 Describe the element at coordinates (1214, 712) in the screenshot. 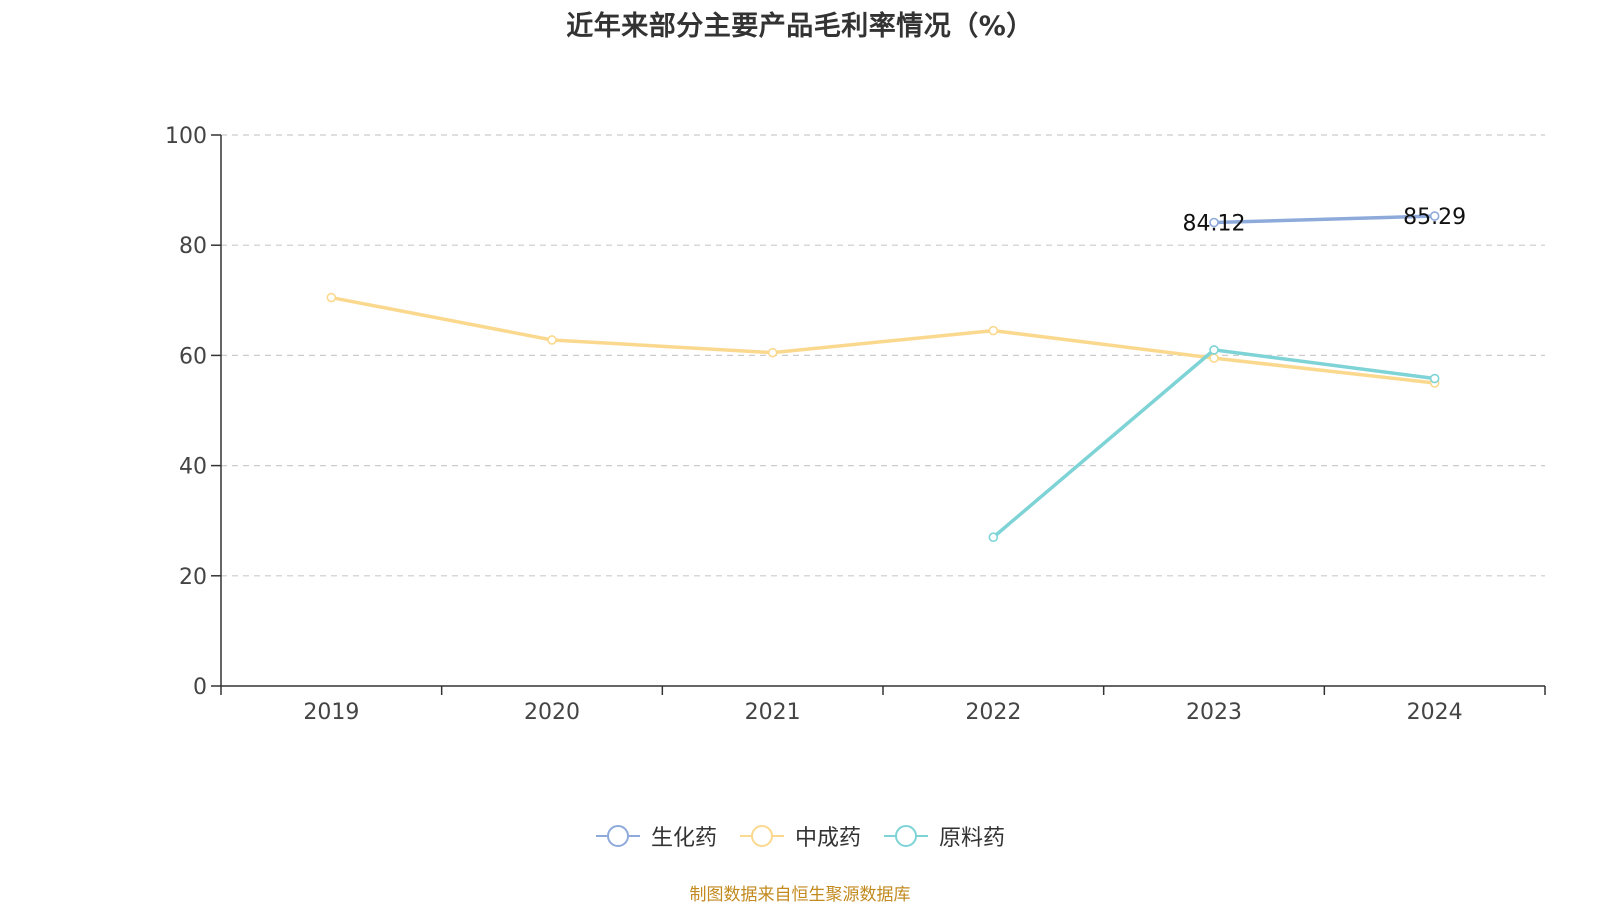

I see `x-tick-label: 2023` at that location.